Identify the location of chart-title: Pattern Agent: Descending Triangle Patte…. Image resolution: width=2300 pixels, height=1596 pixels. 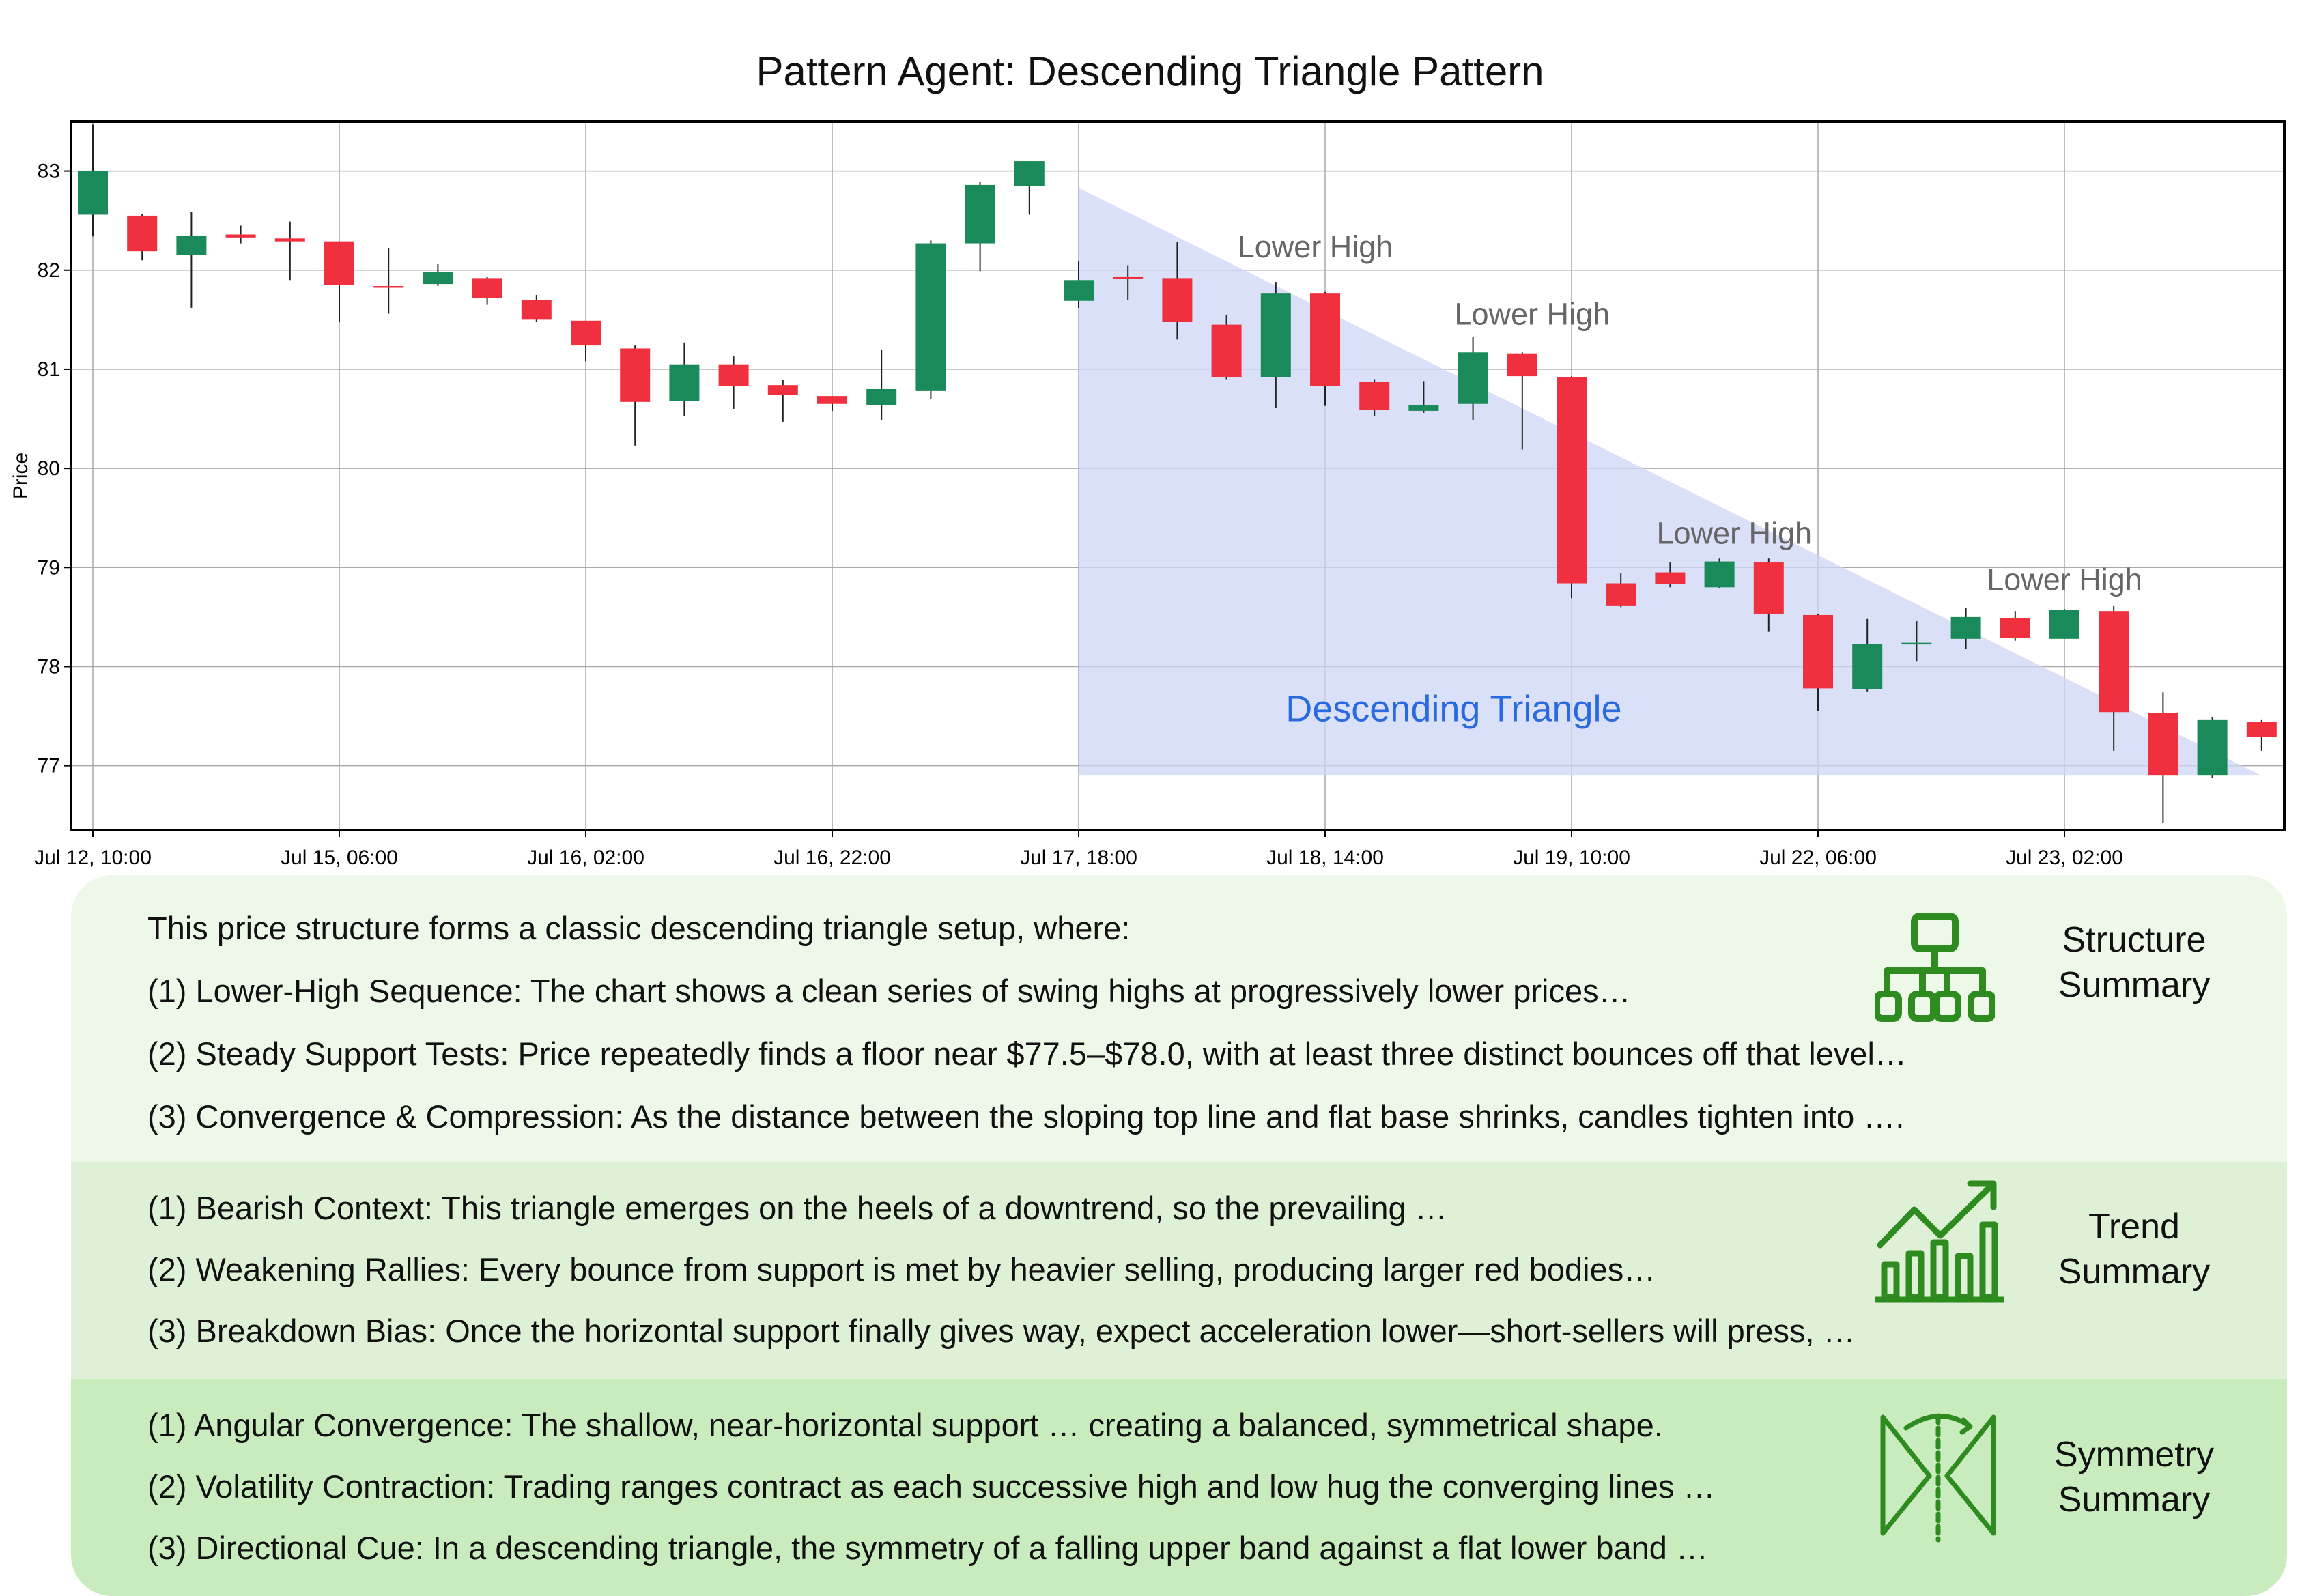
(1150, 71).